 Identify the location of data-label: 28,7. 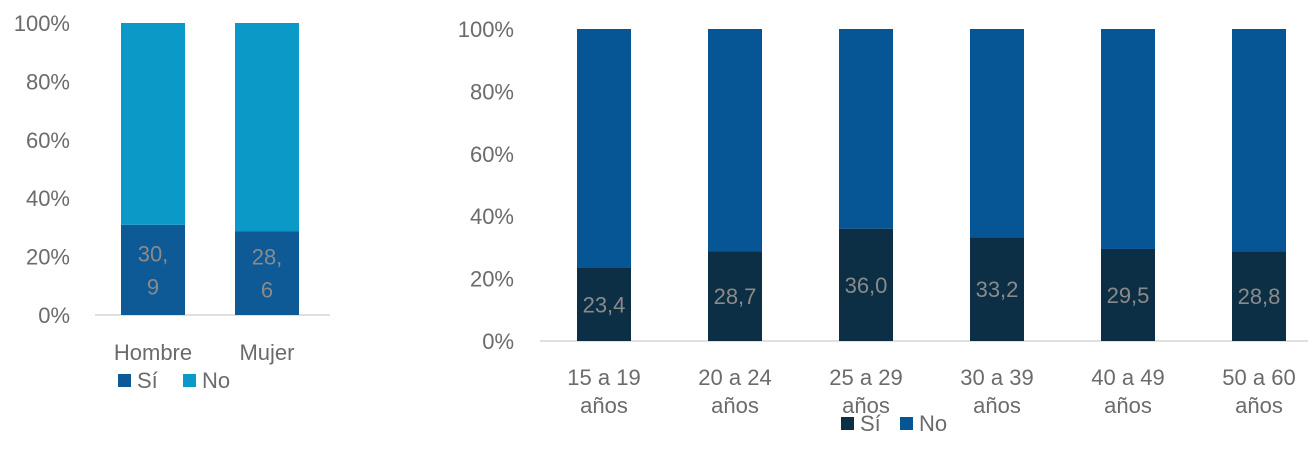
(735, 296).